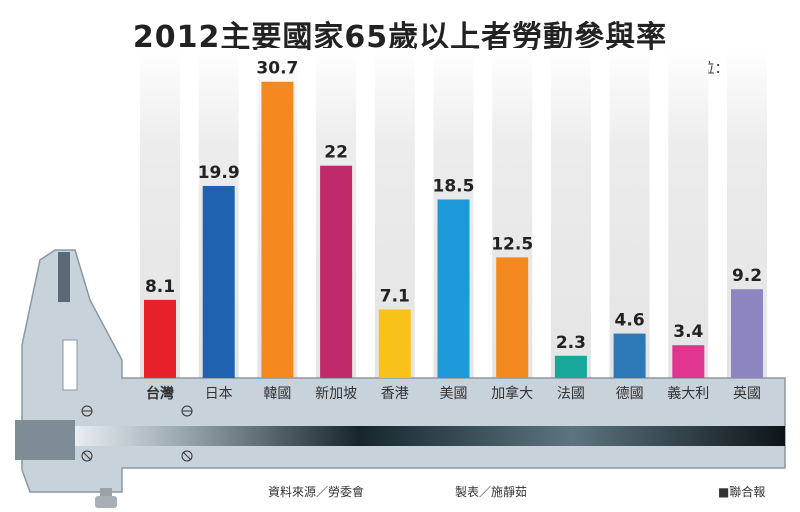 The width and height of the screenshot is (800, 512). What do you see at coordinates (218, 281) in the screenshot?
I see `bar-日本` at bounding box center [218, 281].